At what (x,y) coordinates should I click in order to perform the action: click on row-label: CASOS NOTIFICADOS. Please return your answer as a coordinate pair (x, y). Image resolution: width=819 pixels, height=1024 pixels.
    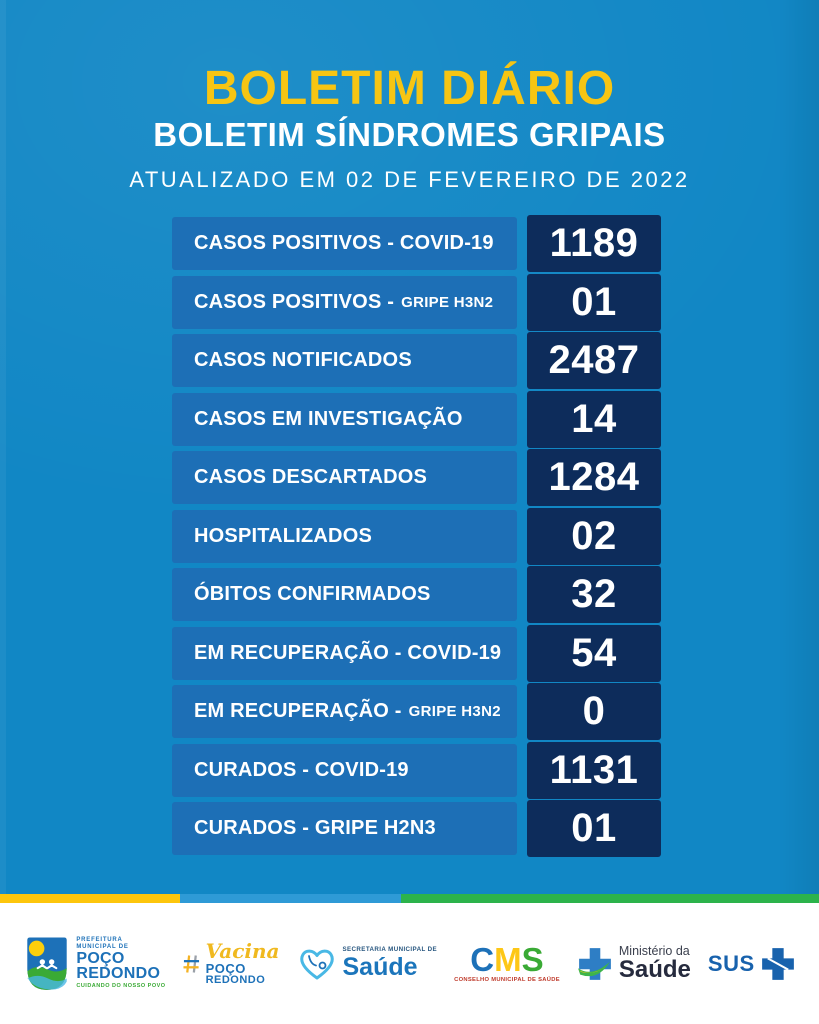
    Looking at the image, I should click on (344, 360).